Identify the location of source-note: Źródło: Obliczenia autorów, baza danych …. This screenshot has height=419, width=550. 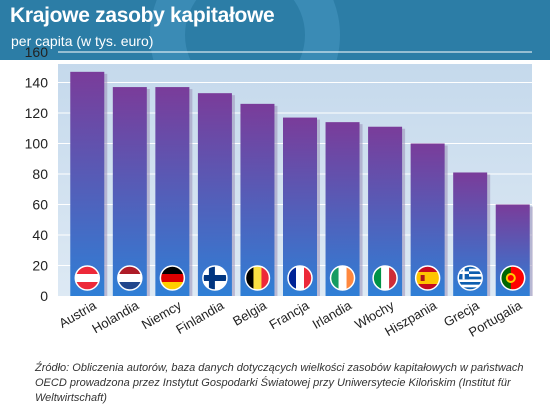
(279, 383).